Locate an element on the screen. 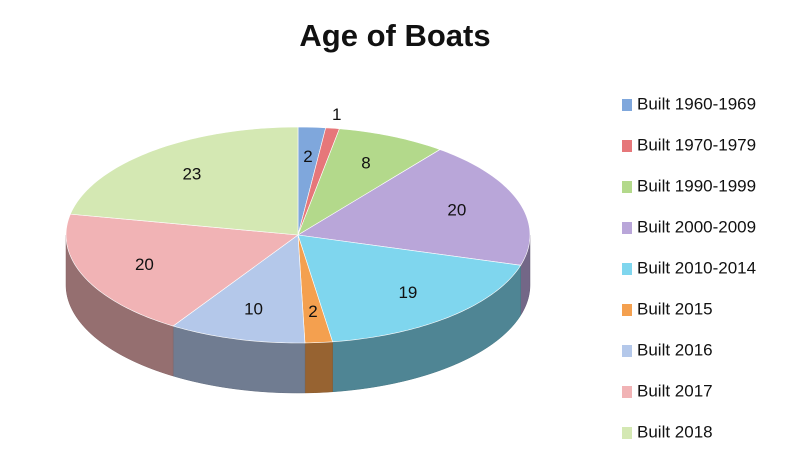 The height and width of the screenshot is (474, 800). data-label: 10 is located at coordinates (253, 308).